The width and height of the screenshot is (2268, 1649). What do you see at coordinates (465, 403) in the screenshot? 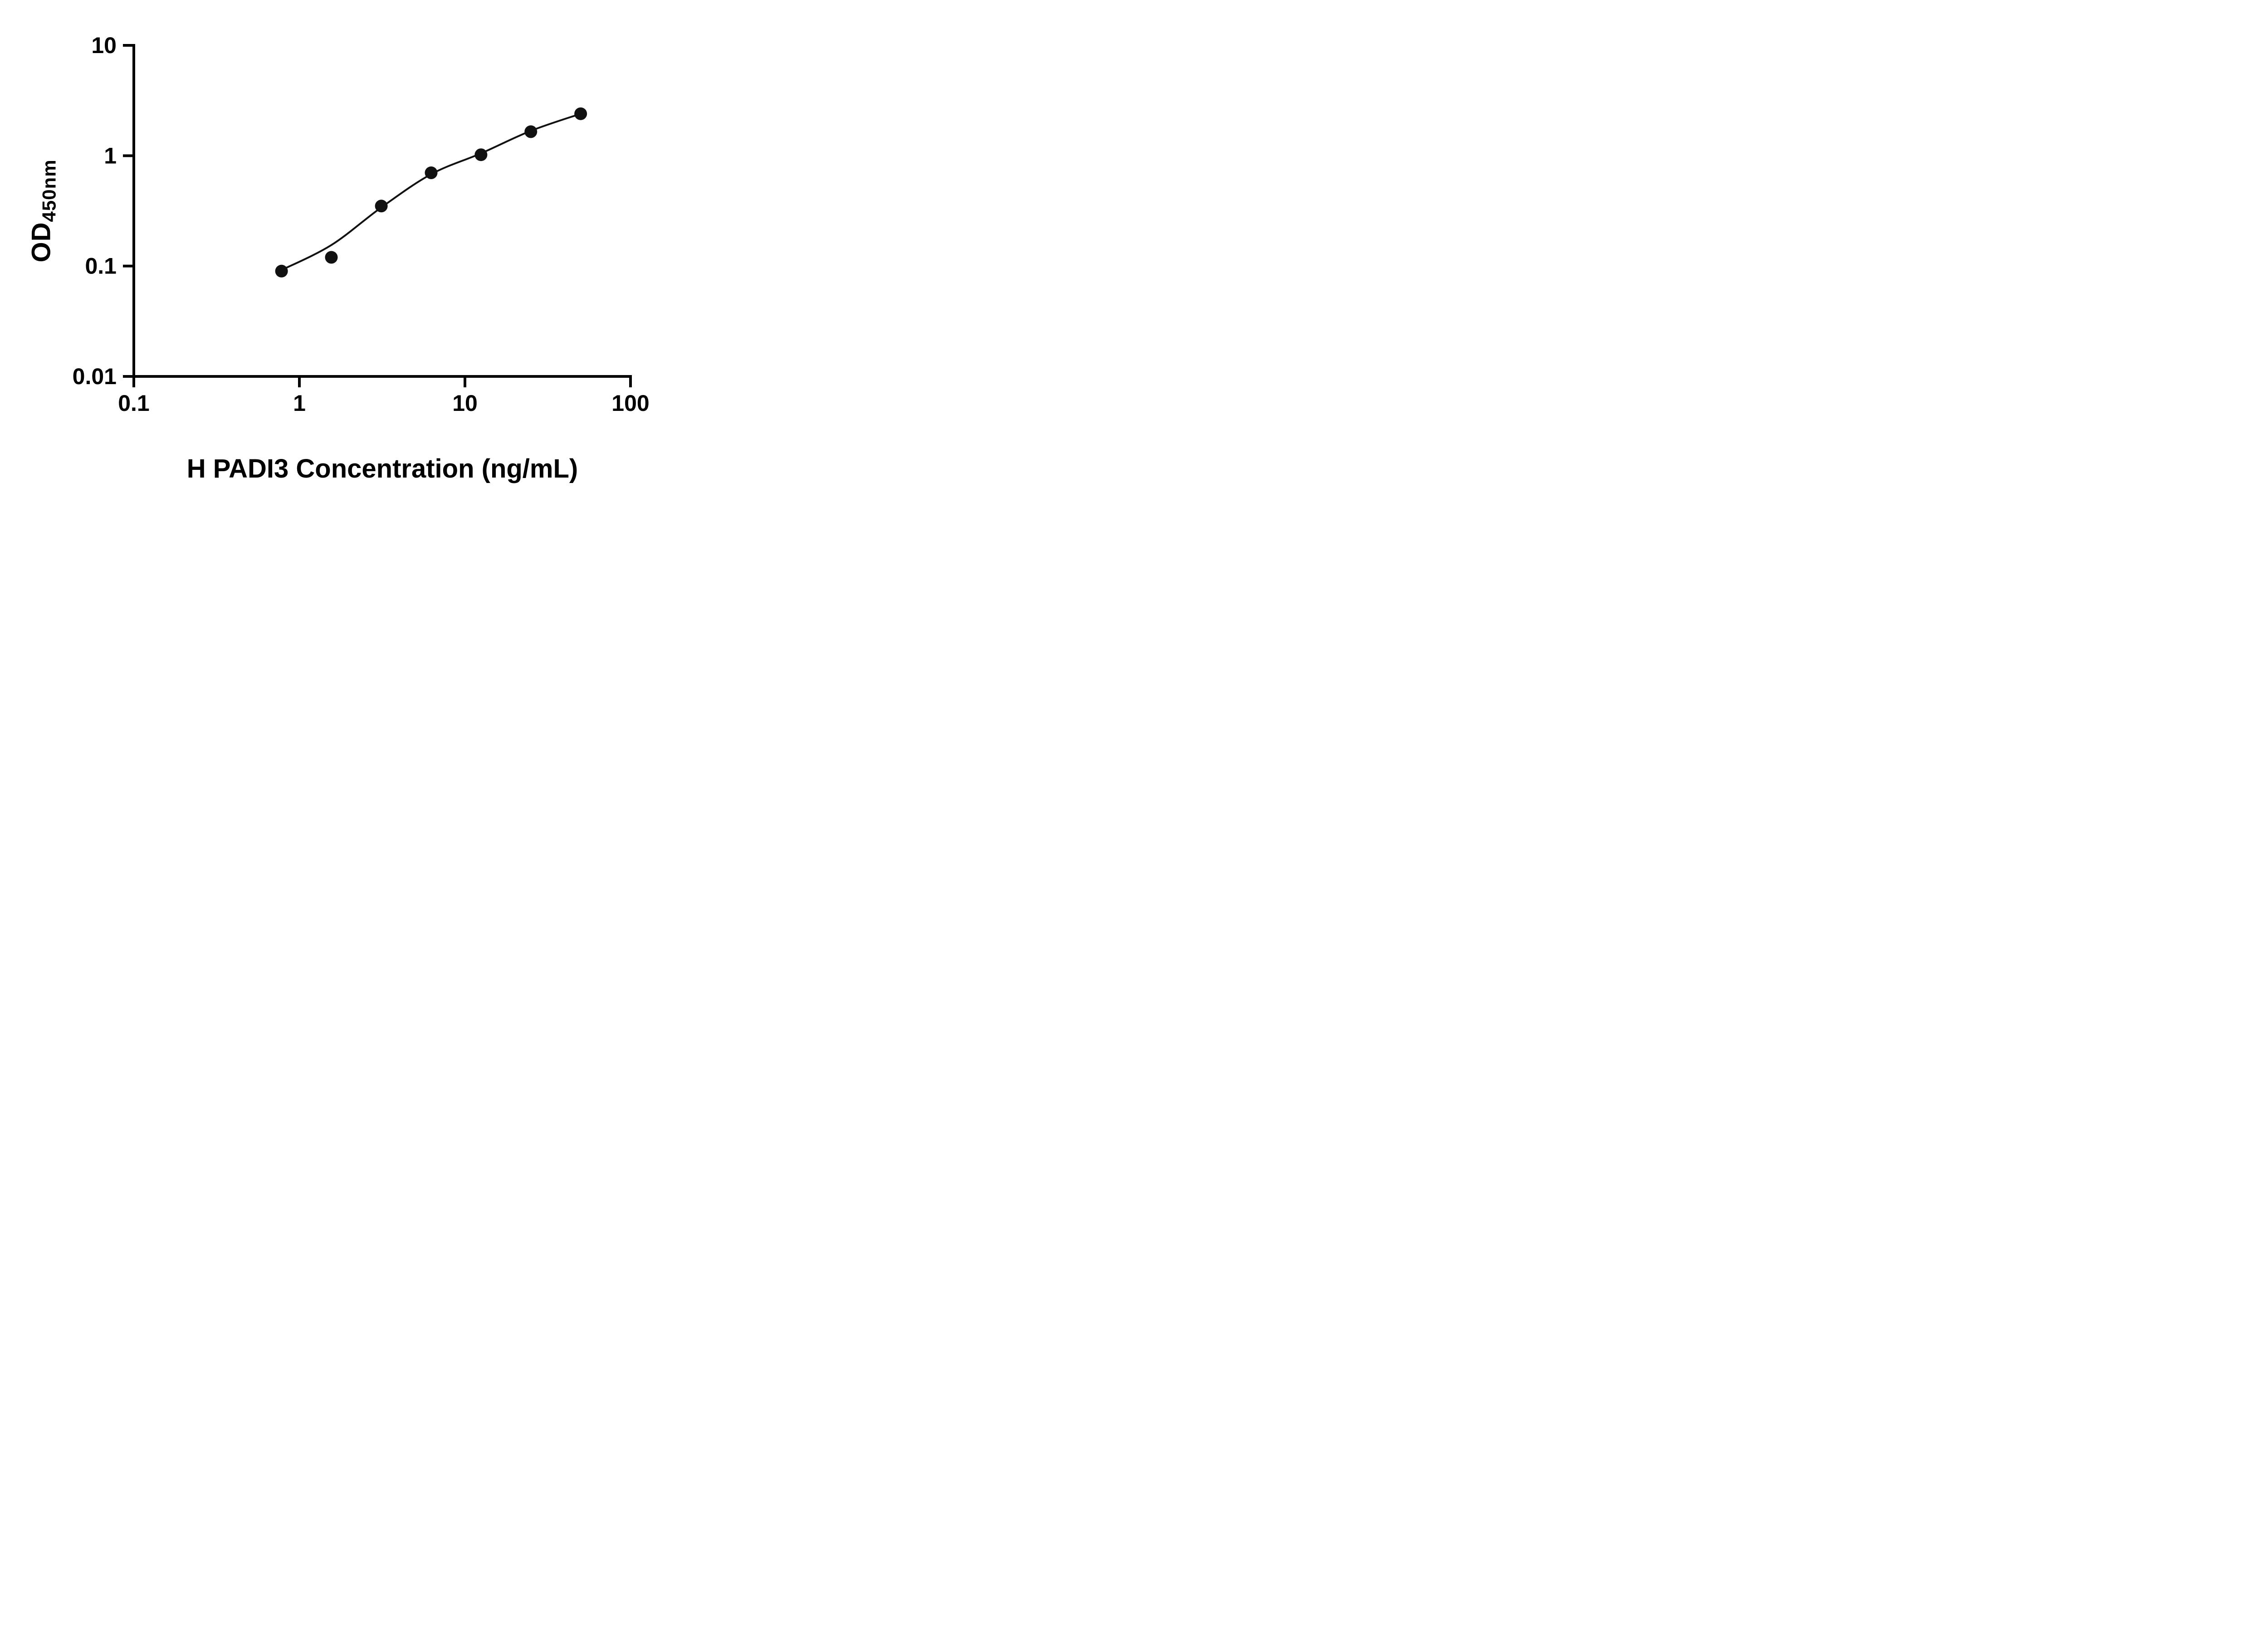
I see `x-tick-label: 10` at bounding box center [465, 403].